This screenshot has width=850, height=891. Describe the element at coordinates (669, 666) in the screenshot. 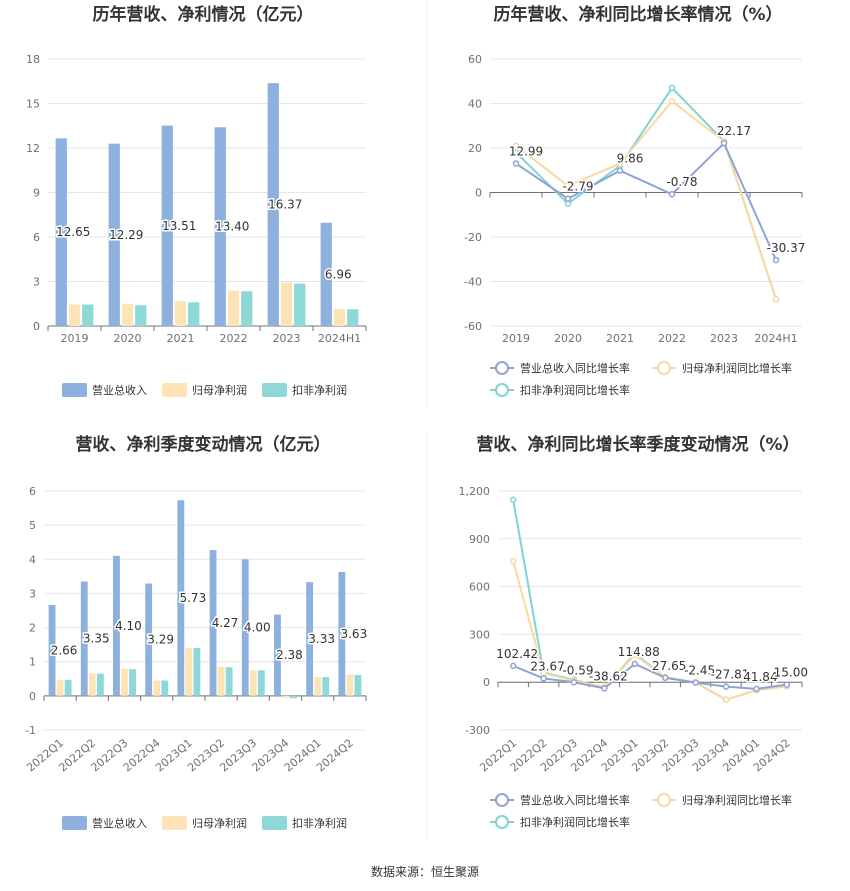

I see `data-label: 27.65` at that location.